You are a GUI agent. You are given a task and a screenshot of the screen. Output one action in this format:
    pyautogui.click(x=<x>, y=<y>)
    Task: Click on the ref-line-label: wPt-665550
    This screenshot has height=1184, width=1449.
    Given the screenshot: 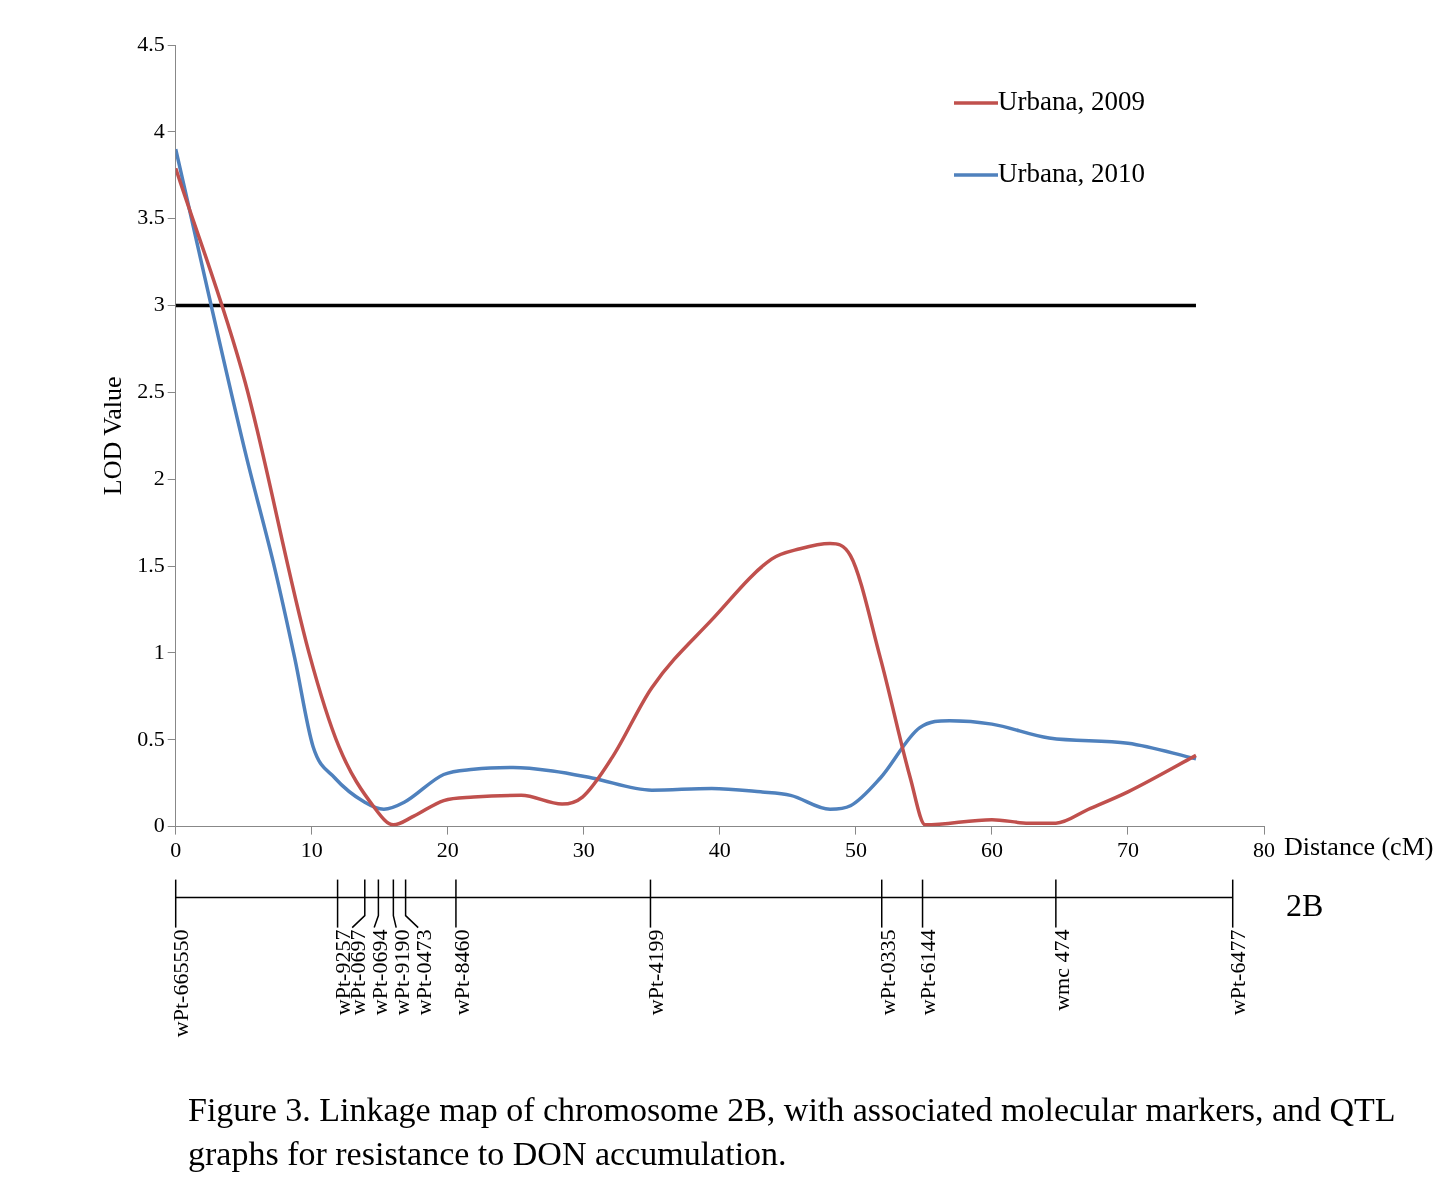 What is the action you would take?
    pyautogui.click(x=181, y=983)
    